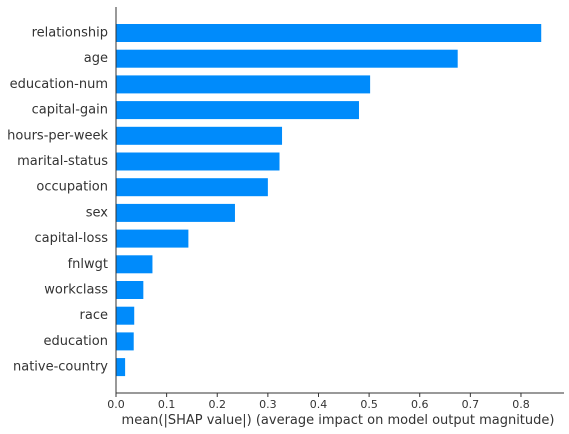  What do you see at coordinates (369, 404) in the screenshot?
I see `x-tick-label: 0.5` at bounding box center [369, 404].